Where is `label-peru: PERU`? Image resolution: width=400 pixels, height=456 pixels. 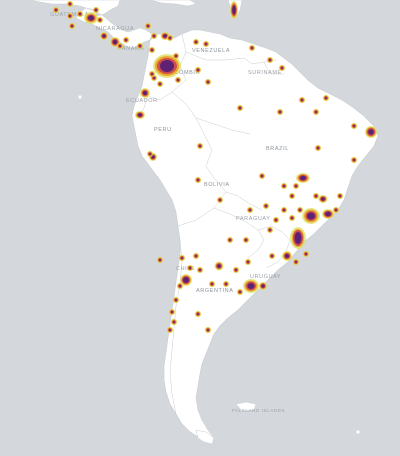 label-peru: PERU is located at coordinates (163, 130).